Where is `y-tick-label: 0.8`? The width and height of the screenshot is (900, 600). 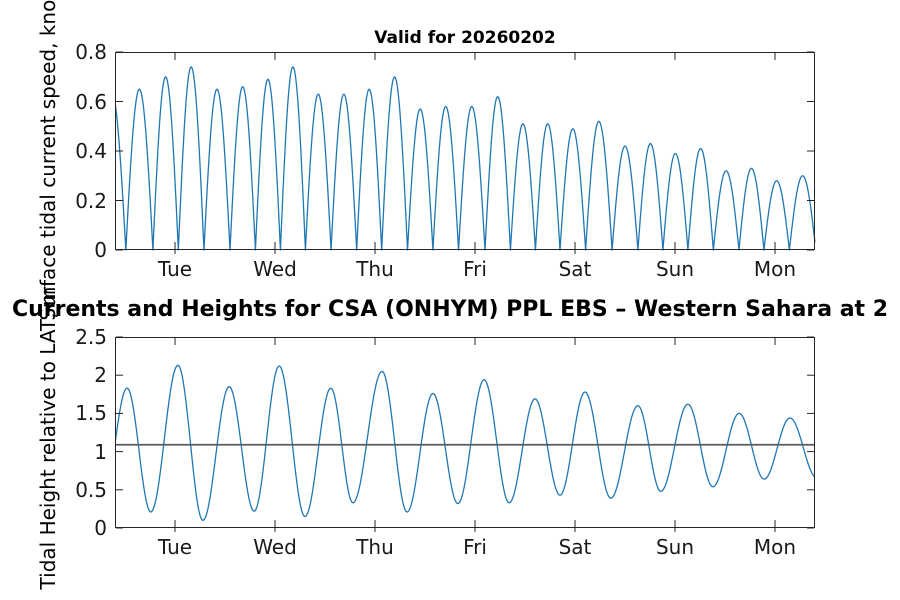
y-tick-label: 0.8 is located at coordinates (91, 52).